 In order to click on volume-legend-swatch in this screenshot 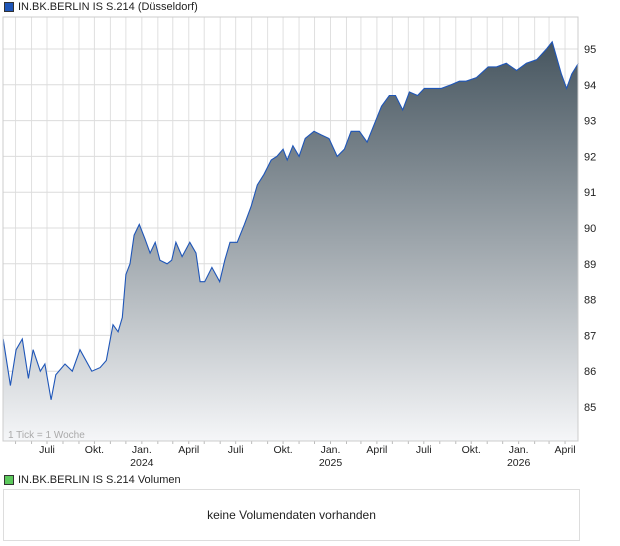, I will do `click(9, 480)`.